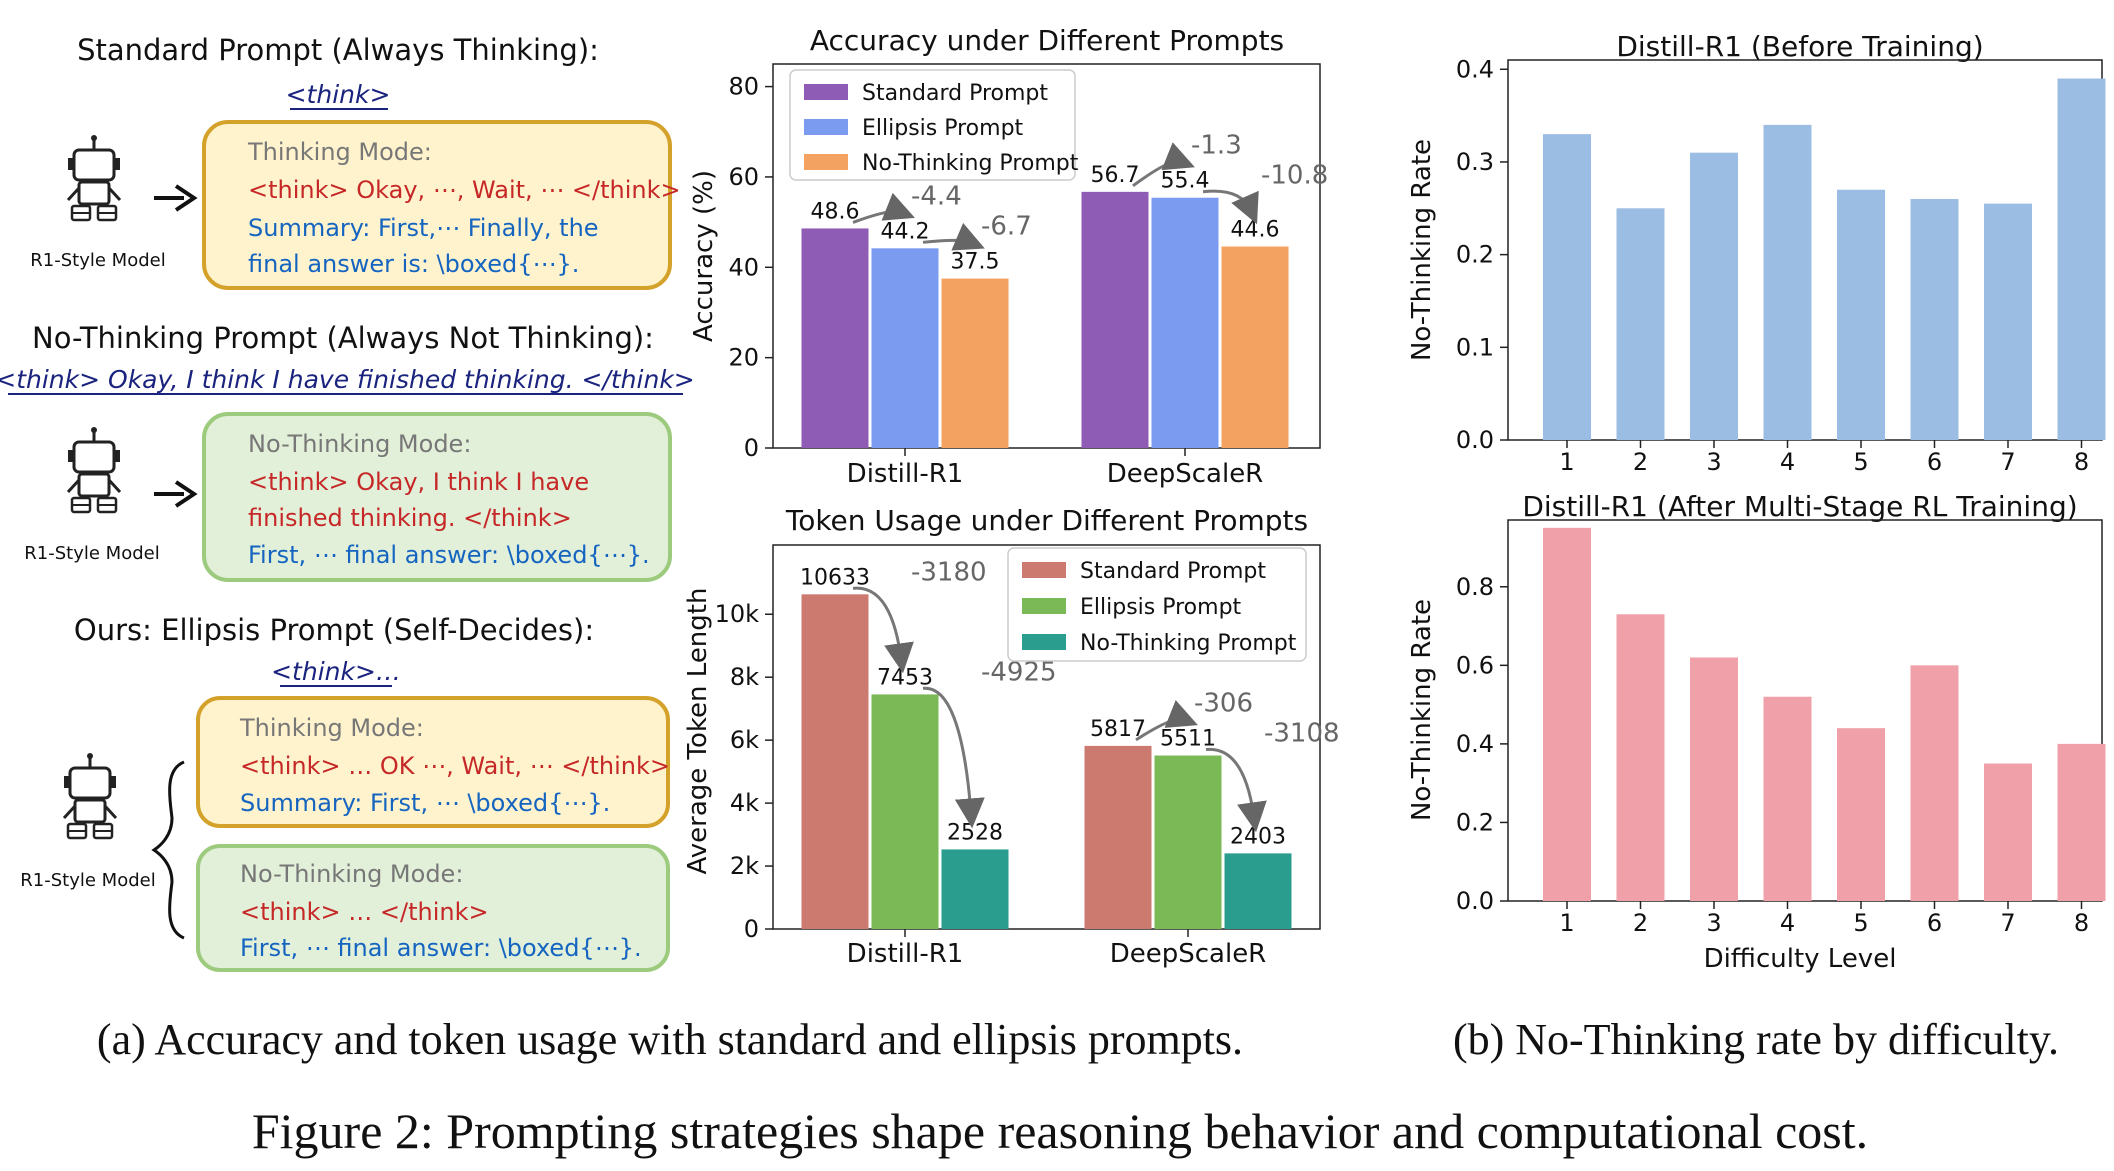 This screenshot has width=2114, height=1171. Describe the element at coordinates (1046, 256) in the screenshot. I see `plot-frame` at that location.